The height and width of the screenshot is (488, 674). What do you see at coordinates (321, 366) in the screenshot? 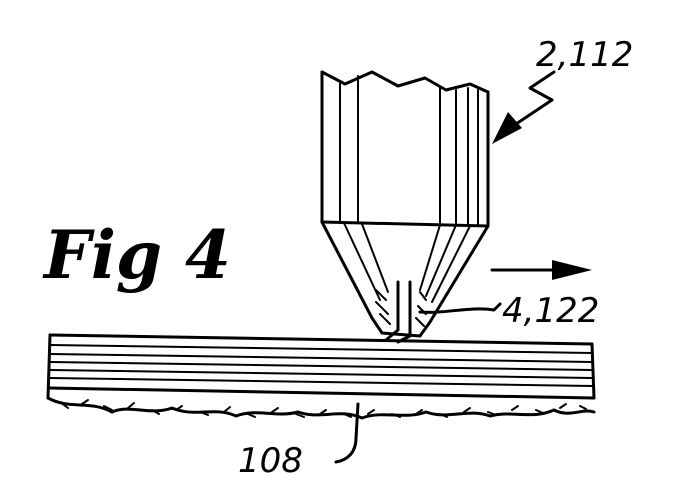
I see `substrate-layers` at bounding box center [321, 366].